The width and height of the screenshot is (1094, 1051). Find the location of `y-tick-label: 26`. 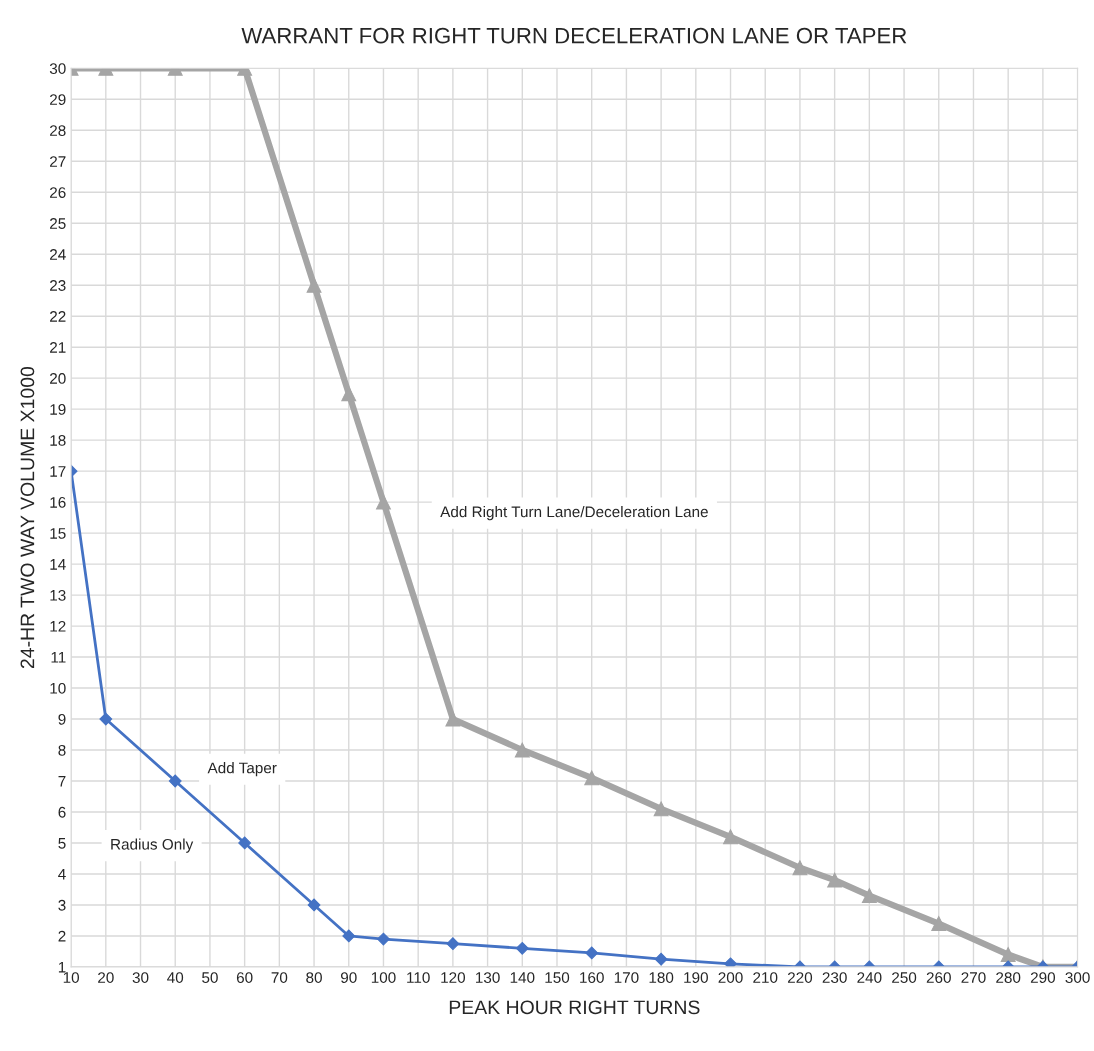

y-tick-label: 26 is located at coordinates (58, 192).